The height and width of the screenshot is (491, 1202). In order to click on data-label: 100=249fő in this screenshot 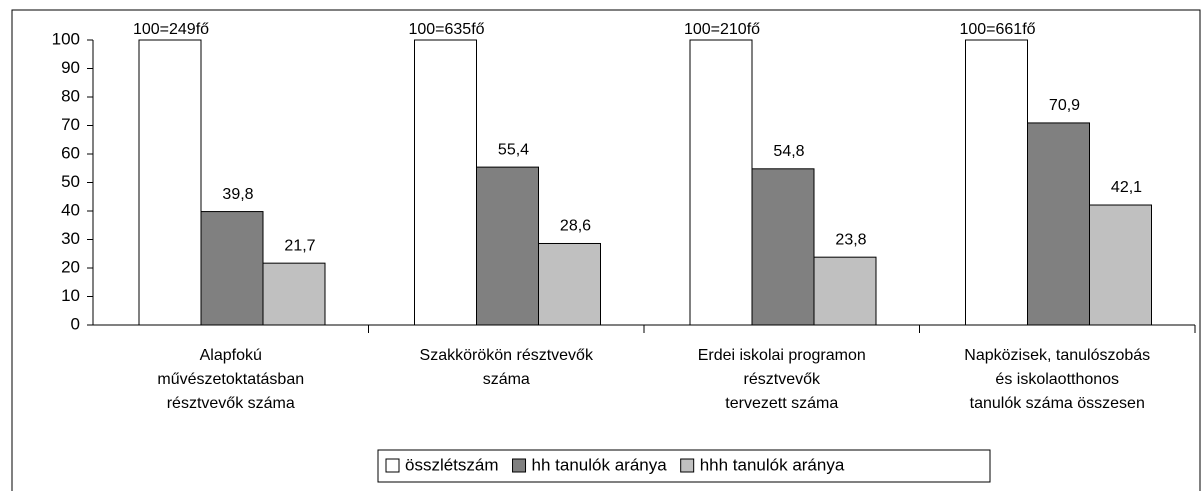, I will do `click(171, 29)`.